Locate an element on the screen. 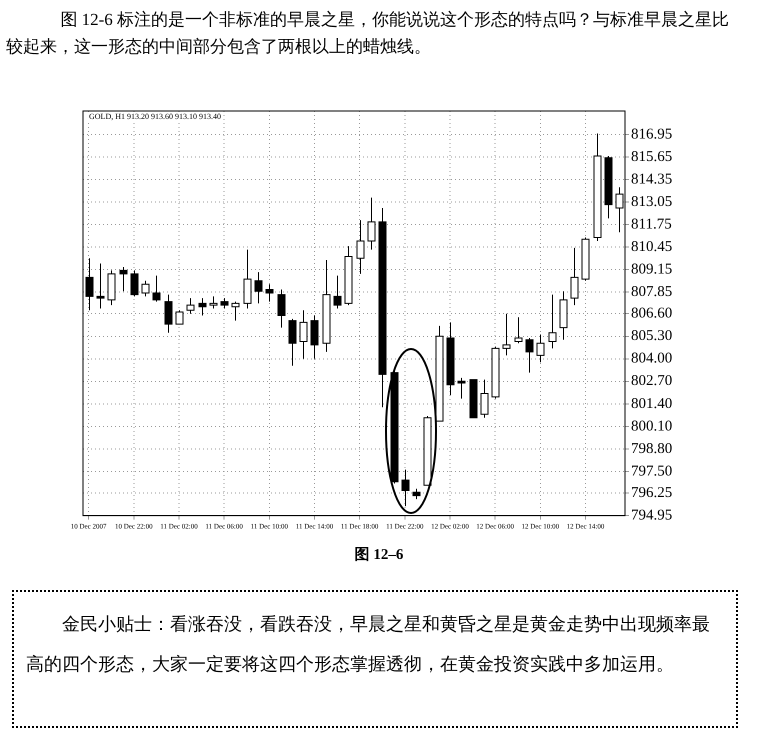 This screenshot has height=749, width=758. y-tick-label: 794.95 is located at coordinates (651, 516).